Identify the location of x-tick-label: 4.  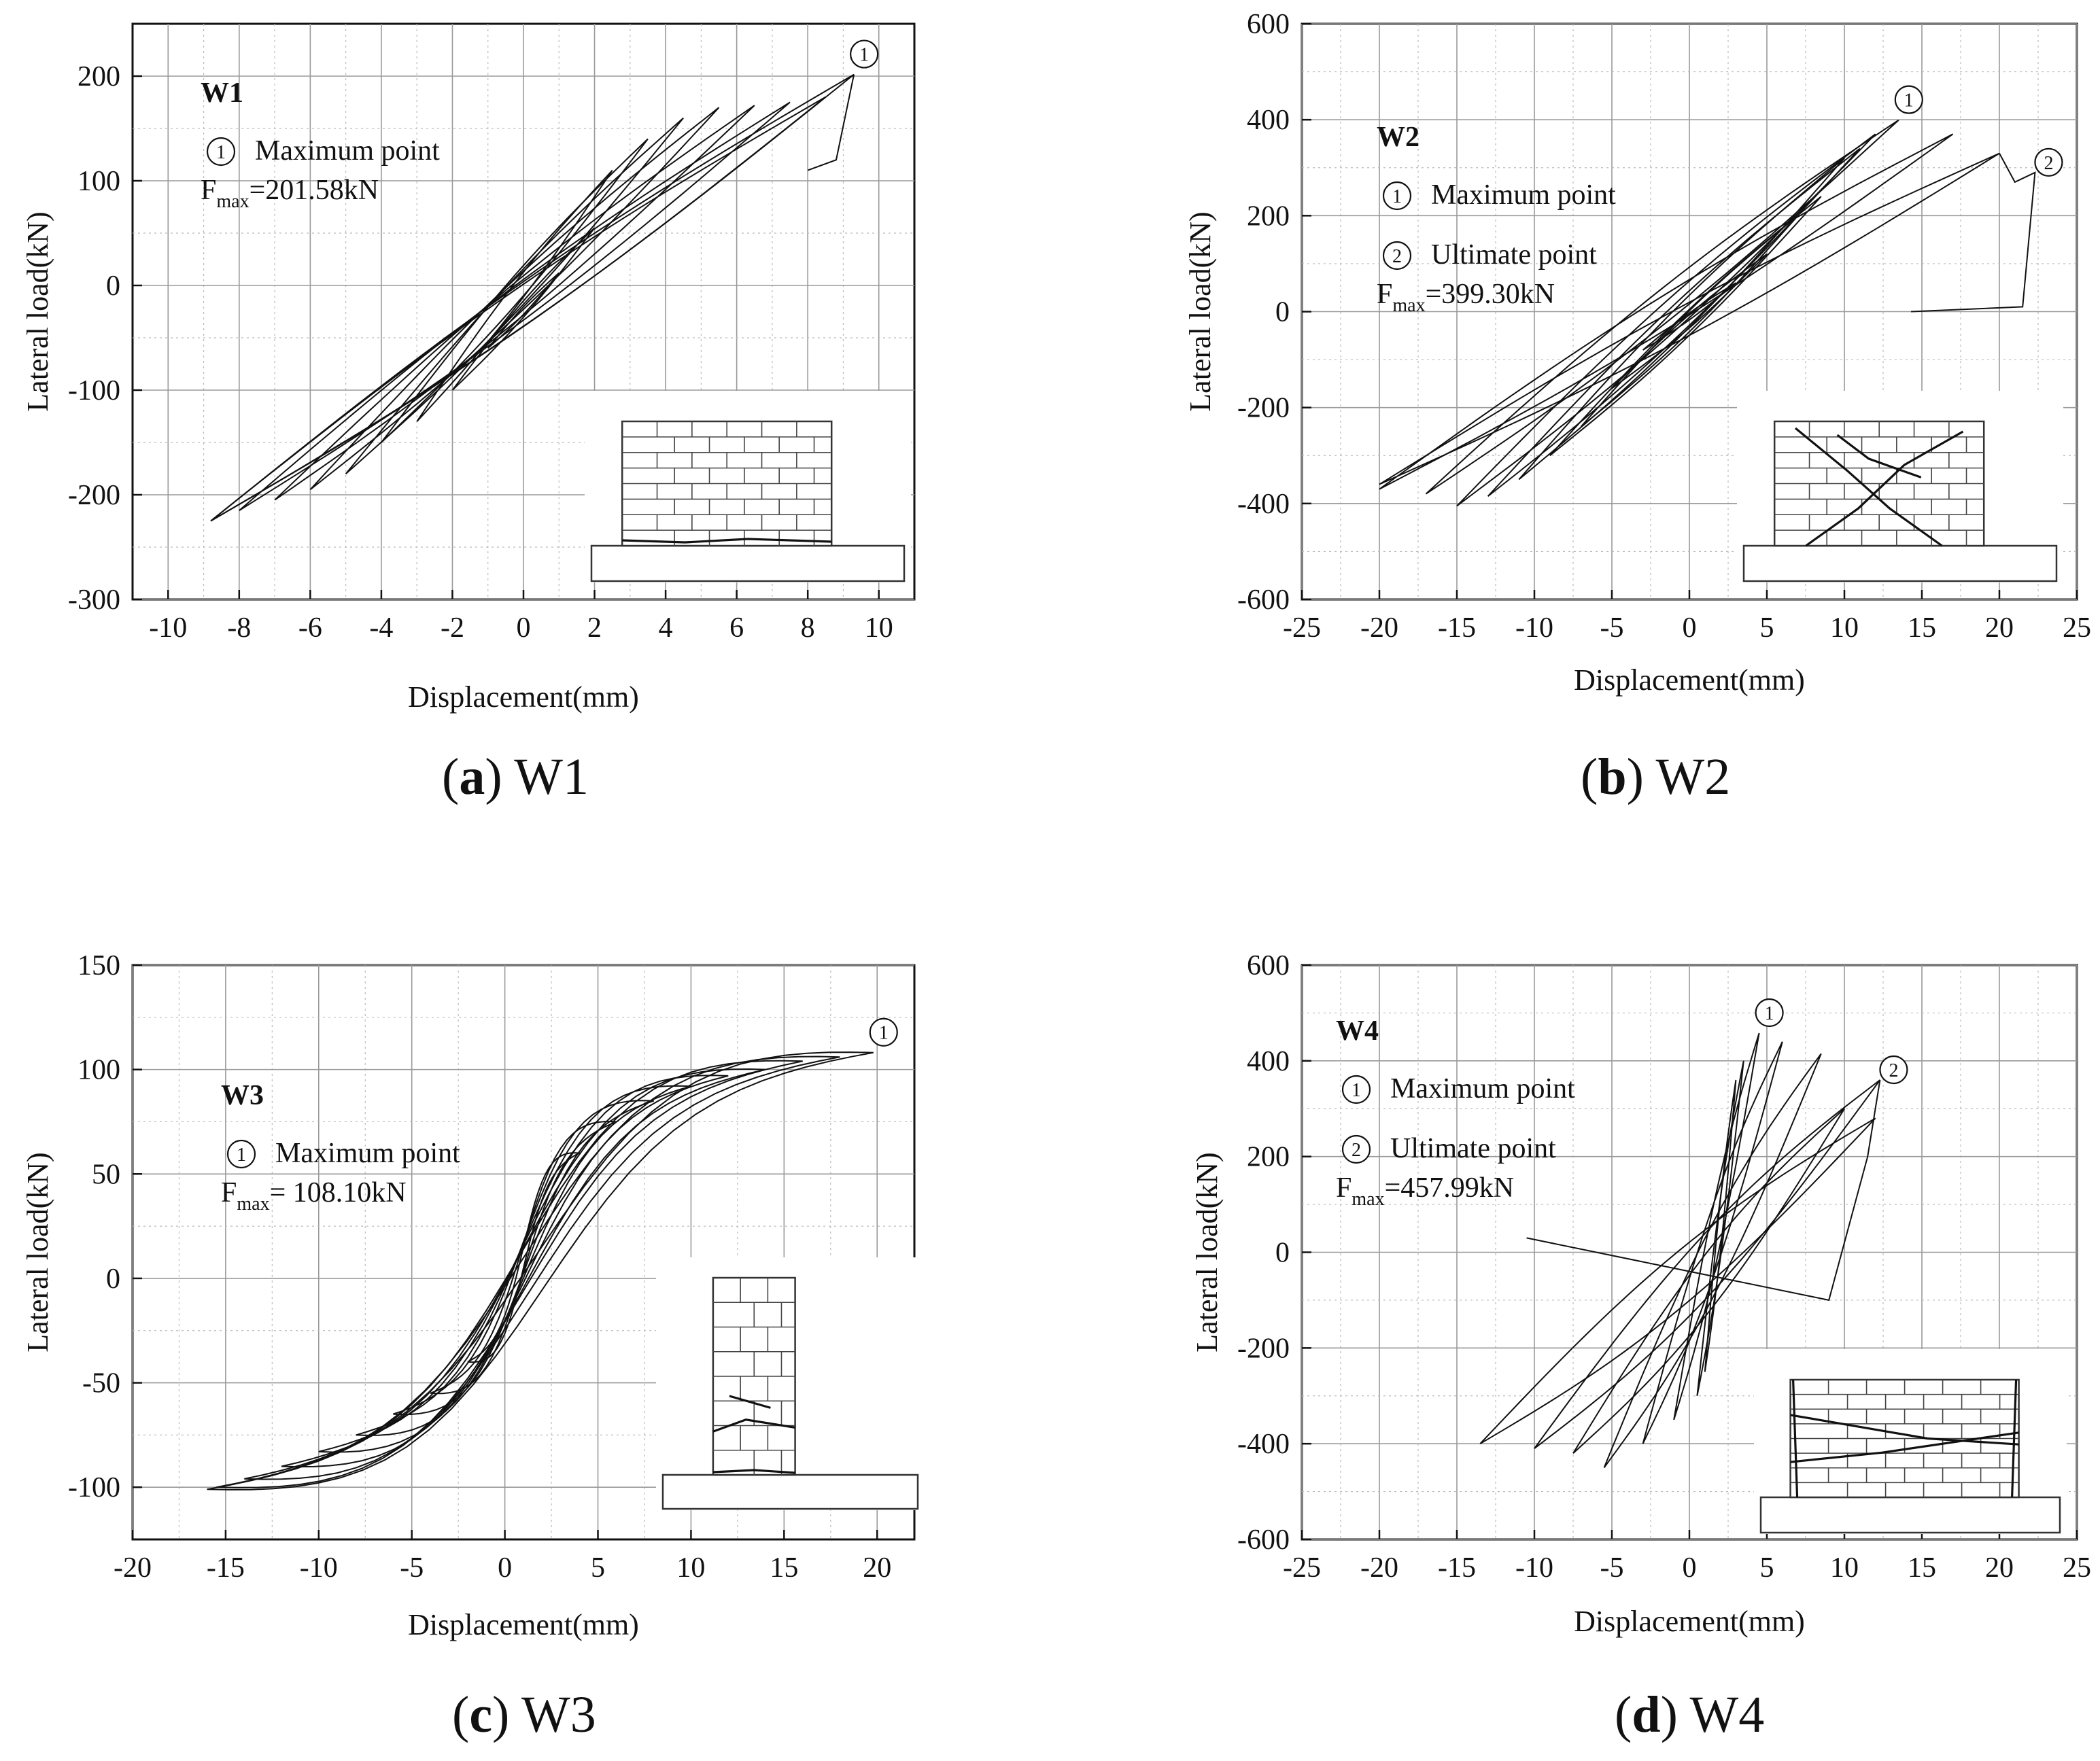
(666, 628).